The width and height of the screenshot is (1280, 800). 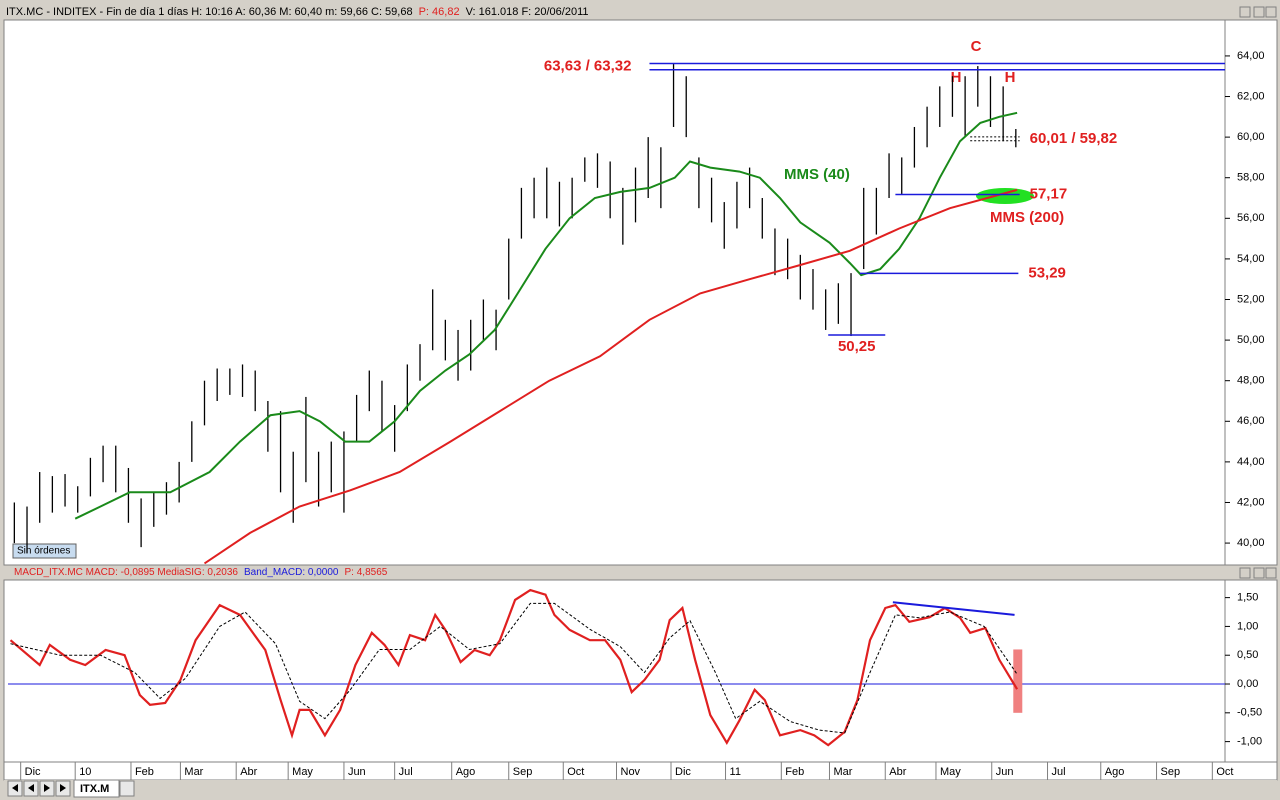 What do you see at coordinates (1251, 96) in the screenshot?
I see `y-tick-label: 62,00` at bounding box center [1251, 96].